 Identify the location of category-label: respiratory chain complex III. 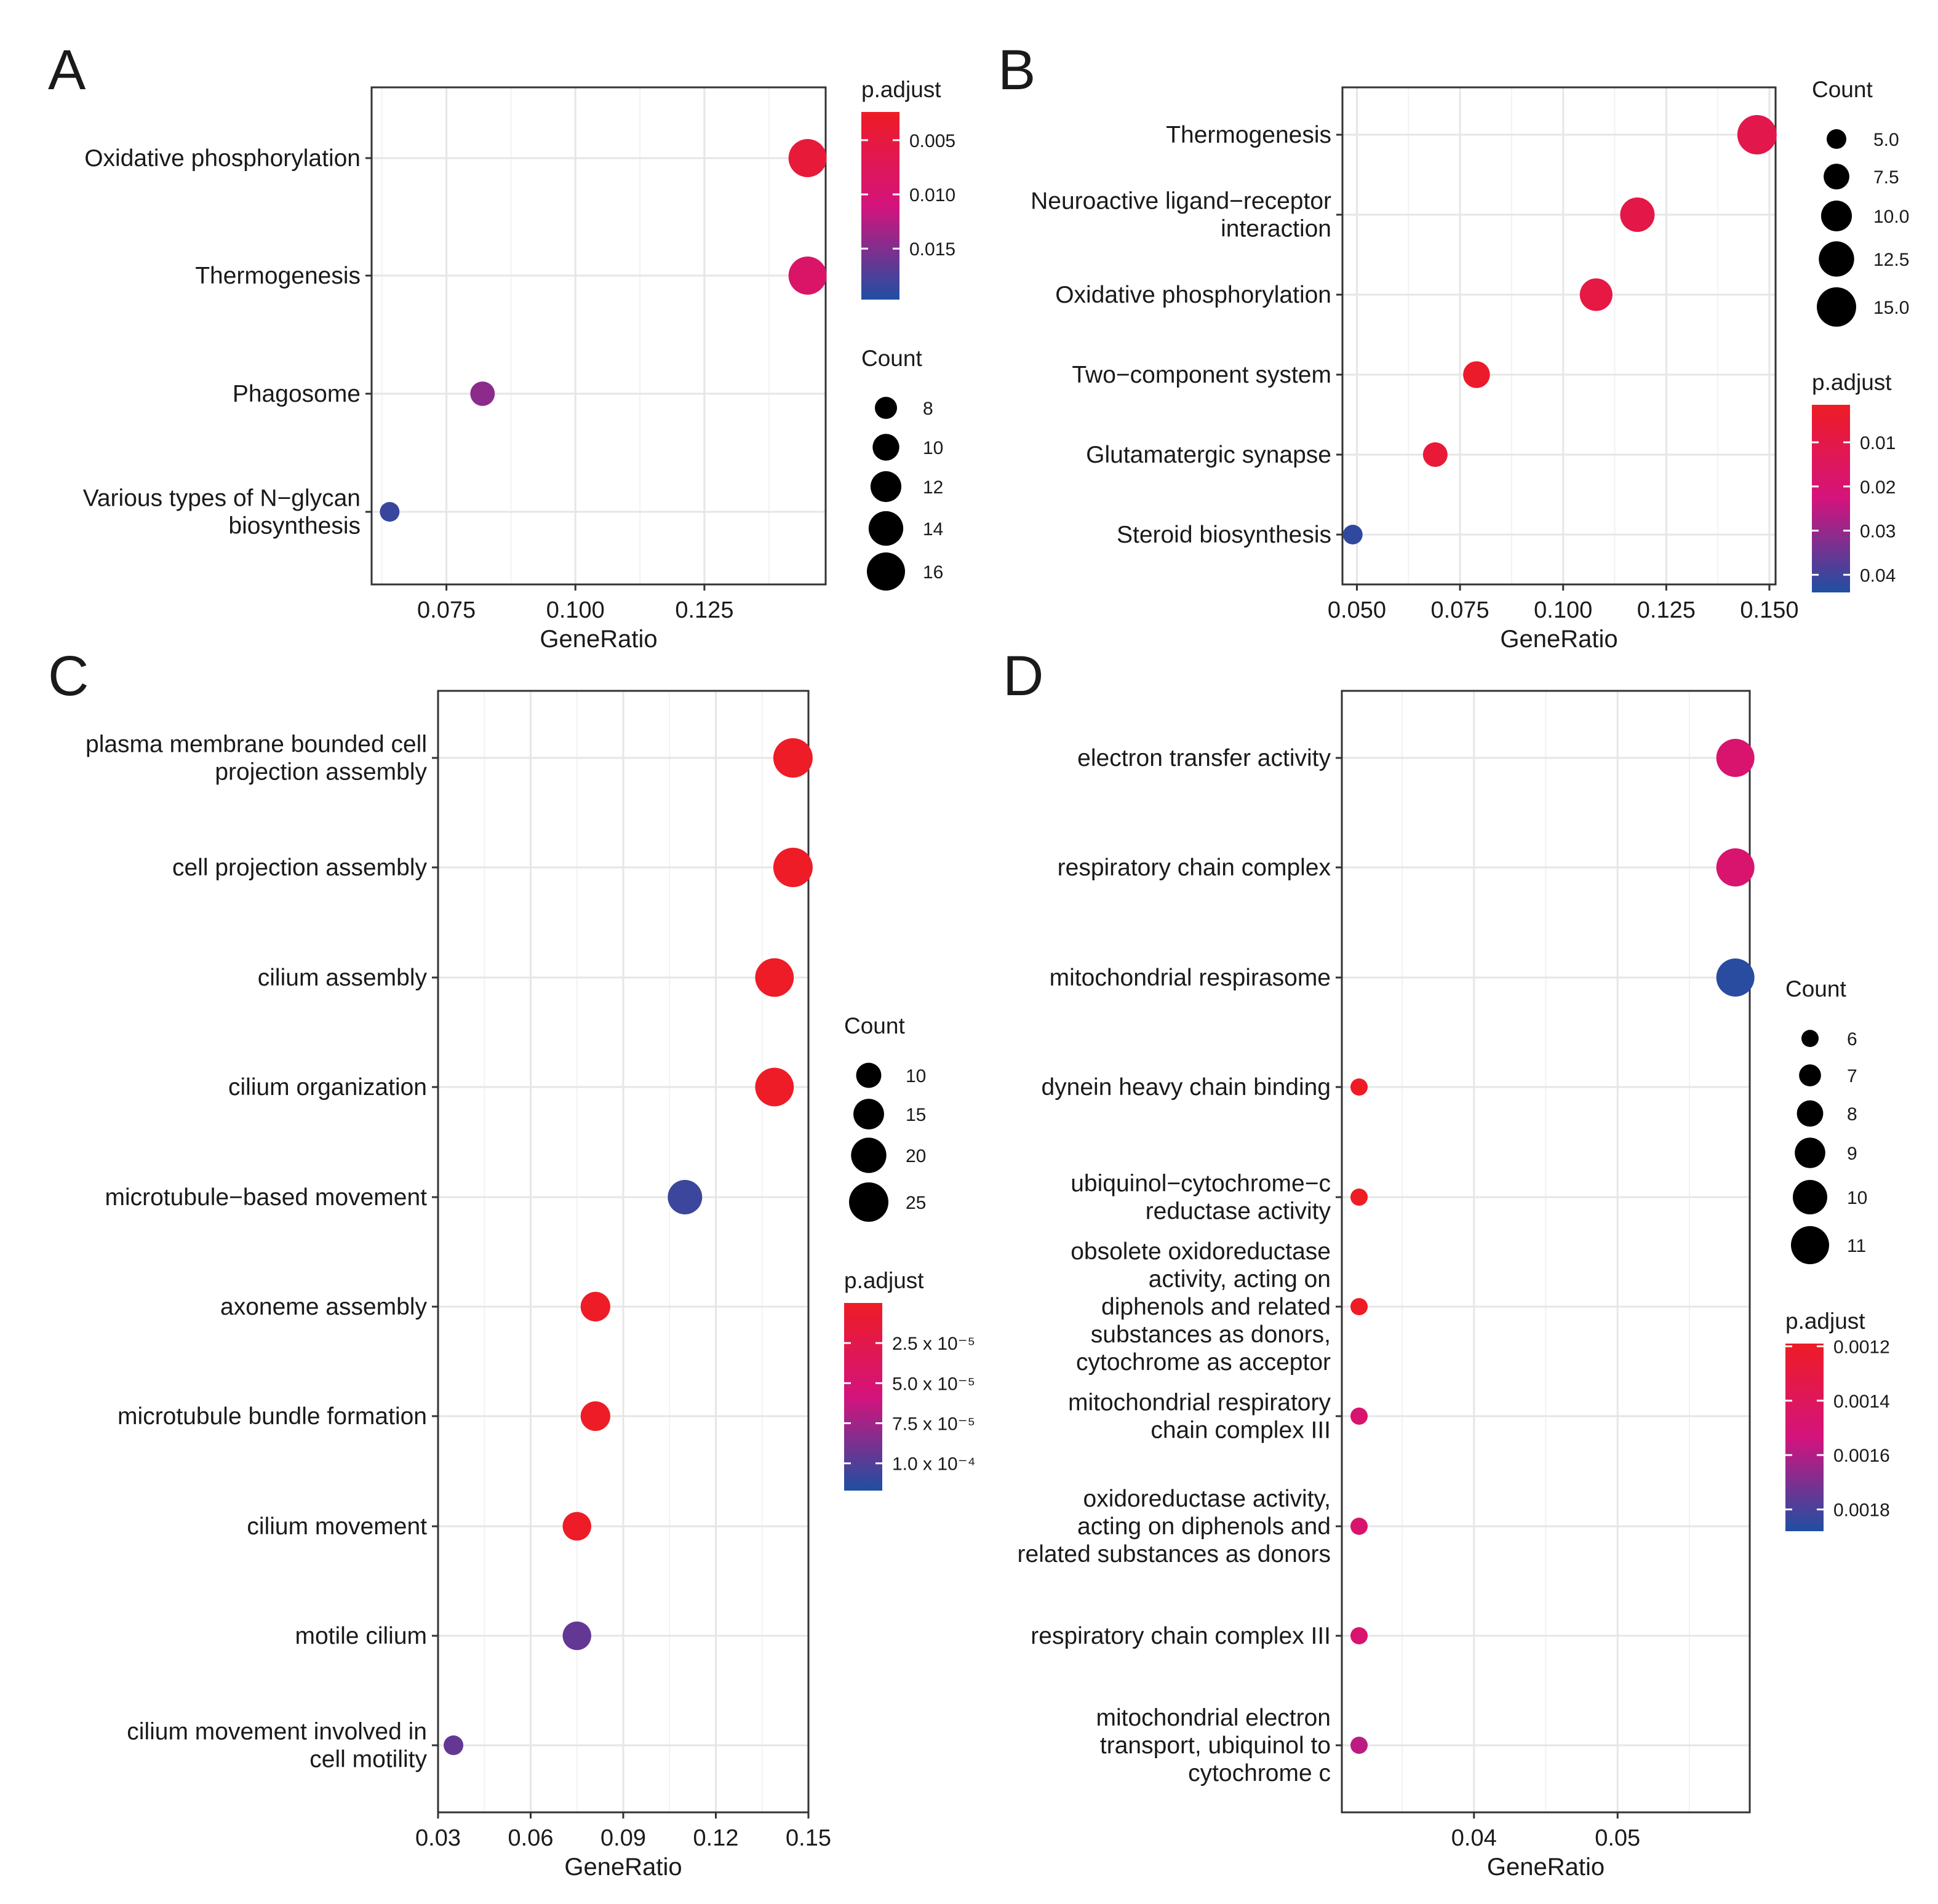
(1181, 1636).